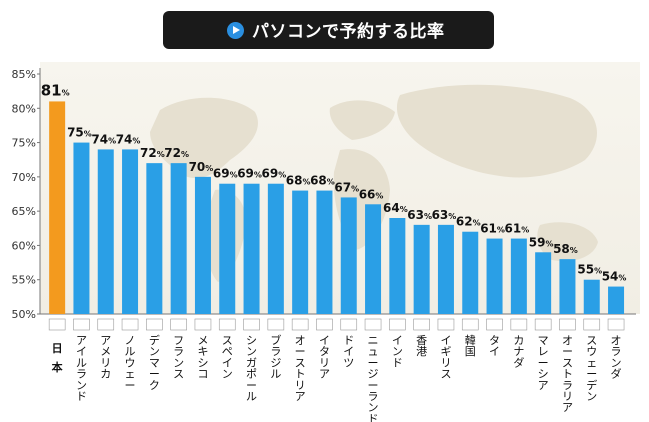 The height and width of the screenshot is (422, 649). Describe the element at coordinates (249, 174) in the screenshot. I see `data-label: 69%` at that location.